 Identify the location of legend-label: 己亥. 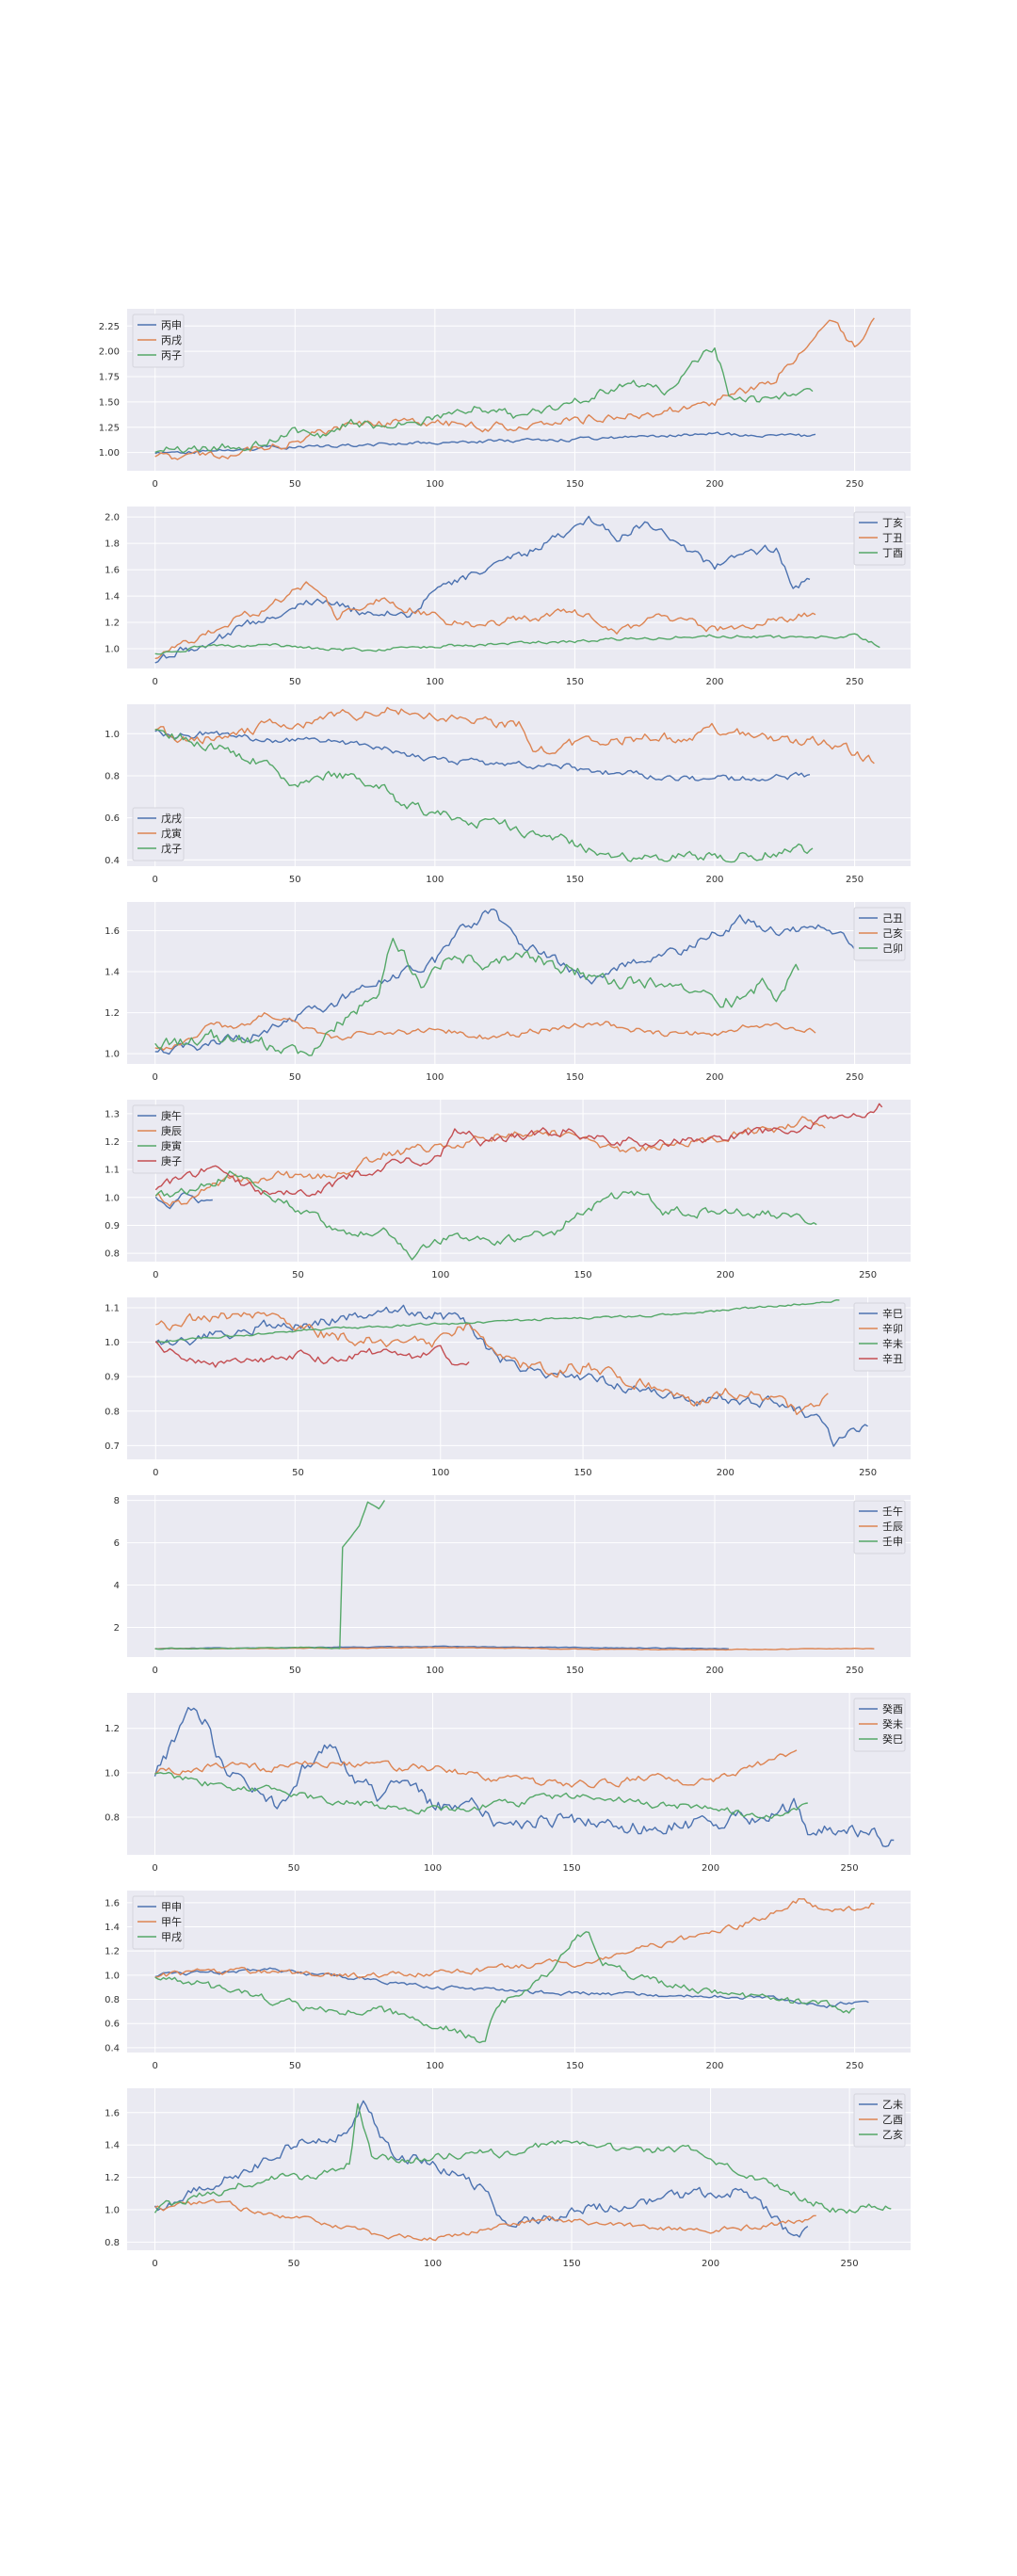
(892, 933).